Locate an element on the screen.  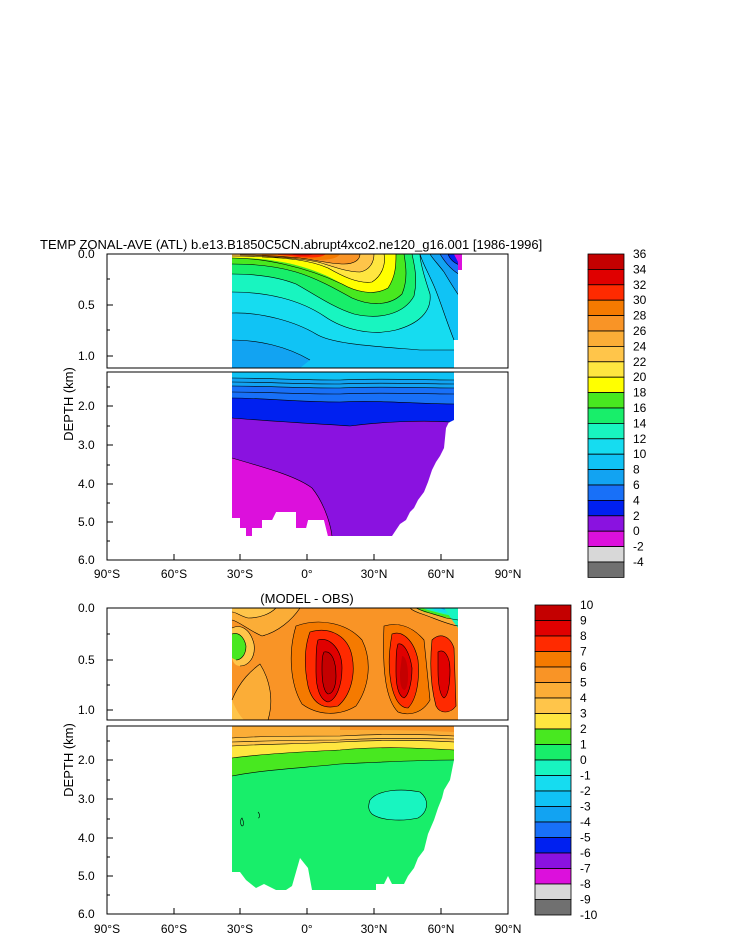
colorbar-label: -8 is located at coordinates (585, 884).